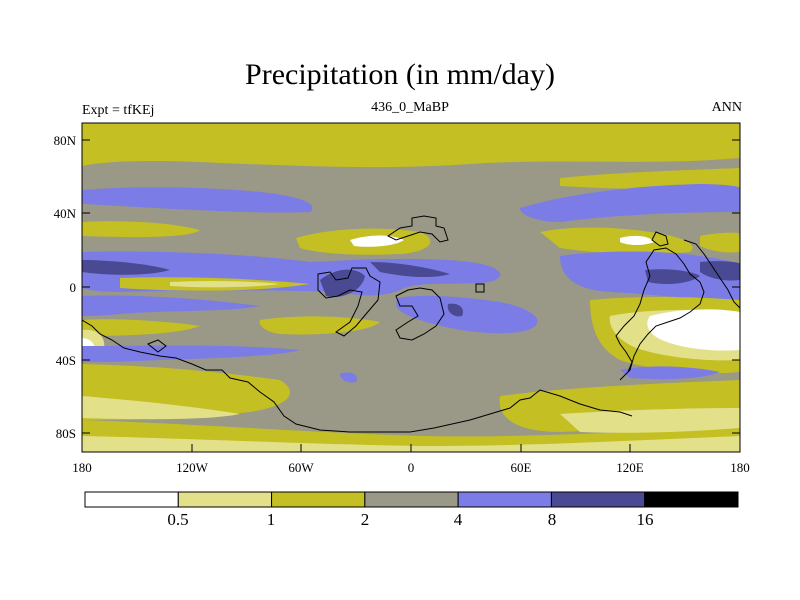 The image size is (800, 600). I want to click on colorbar-labels: 0.5 1 2 4 8 16, so click(410, 519).